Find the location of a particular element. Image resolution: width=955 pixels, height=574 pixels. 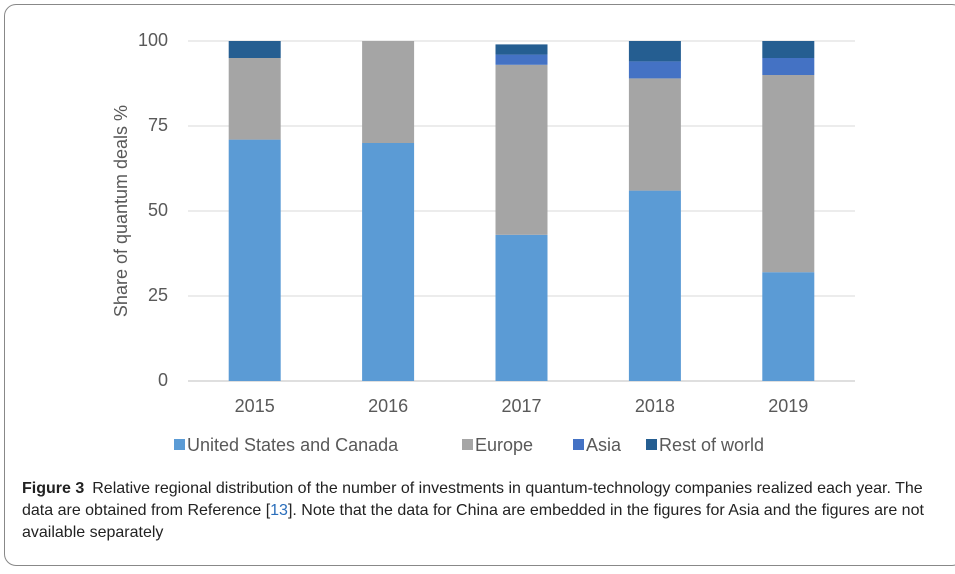

y-tick-label: 50 is located at coordinates (158, 210).